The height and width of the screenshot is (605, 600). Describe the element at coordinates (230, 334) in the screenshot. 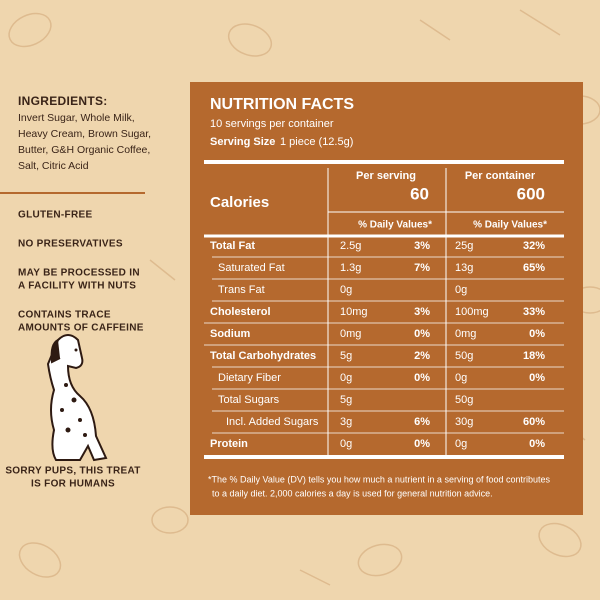

I see `nutrient-name: Sodium` at that location.